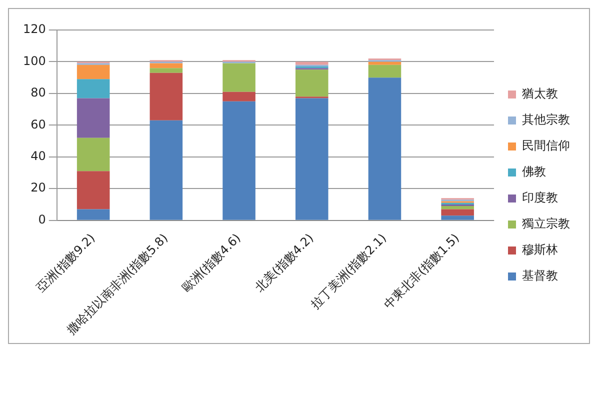  What do you see at coordinates (34, 61) in the screenshot?
I see `y-tick-label: 100` at bounding box center [34, 61].